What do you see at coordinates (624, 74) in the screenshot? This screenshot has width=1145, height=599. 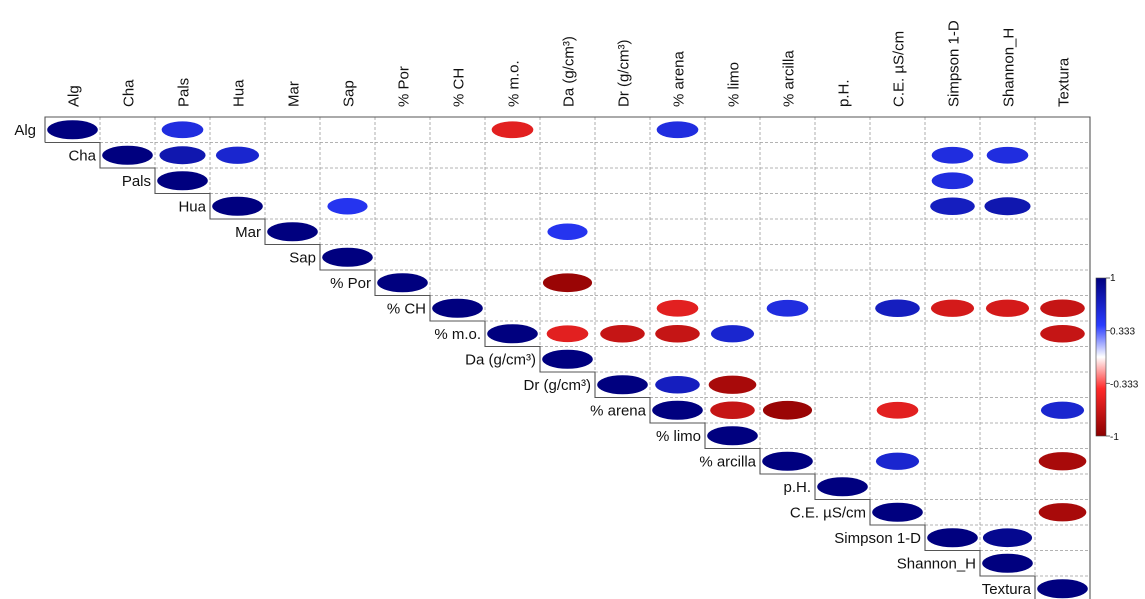 I see `col-label-dr-g-cm: Dr (g/cm³)` at bounding box center [624, 74].